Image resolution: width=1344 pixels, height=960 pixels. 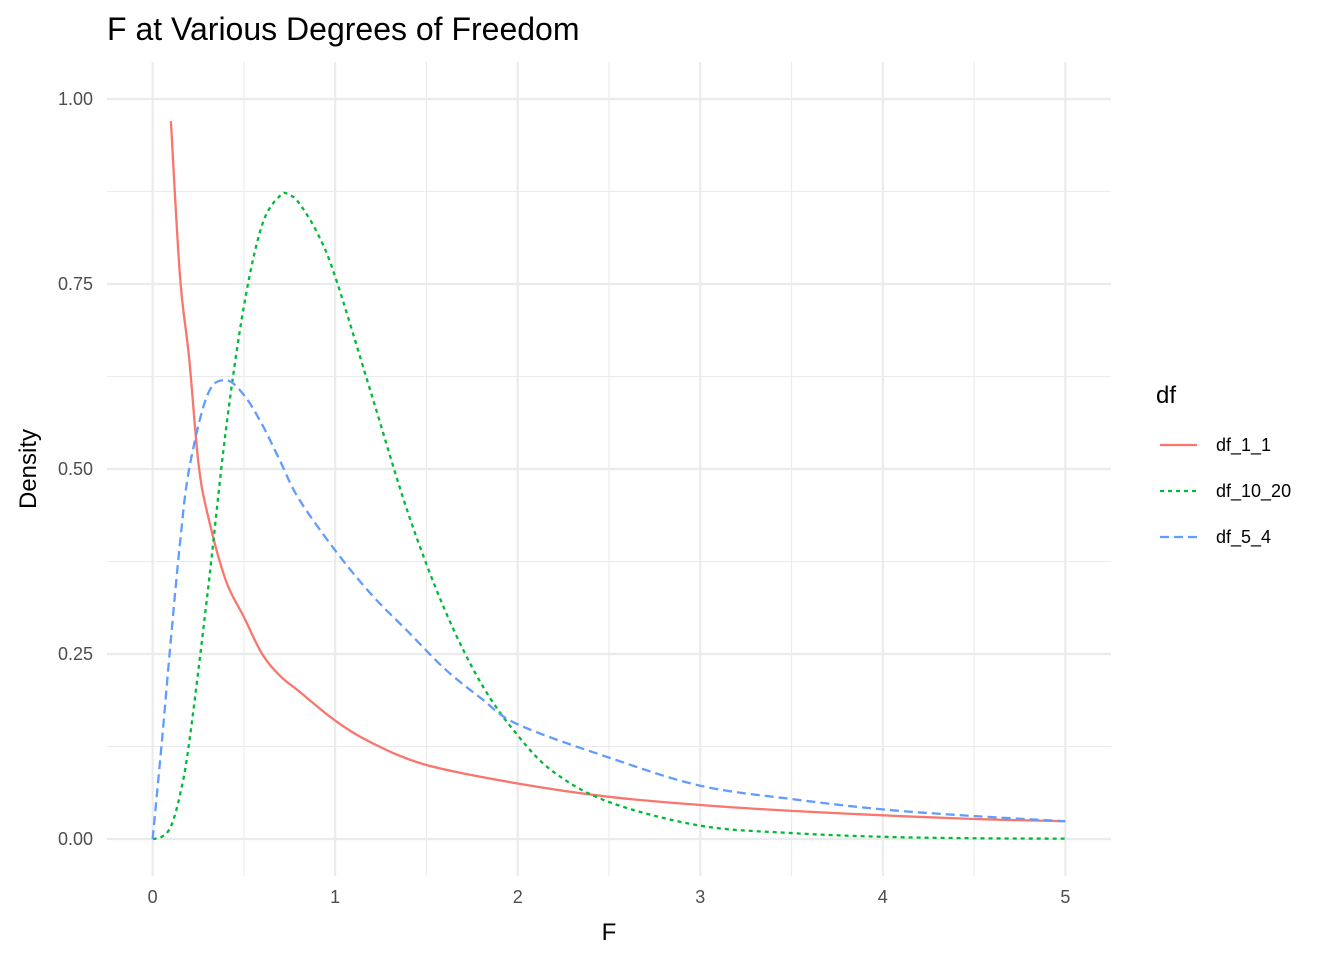 What do you see at coordinates (153, 897) in the screenshot?
I see `x-tick-label: 0` at bounding box center [153, 897].